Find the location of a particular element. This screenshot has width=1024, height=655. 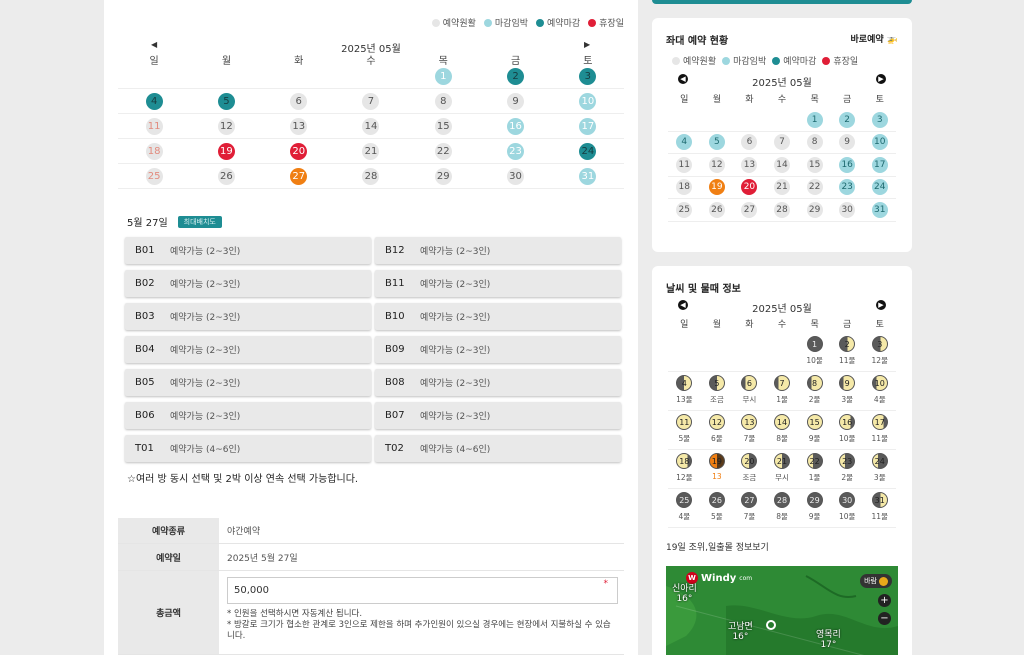

calendar-day: 20 is located at coordinates (299, 151).